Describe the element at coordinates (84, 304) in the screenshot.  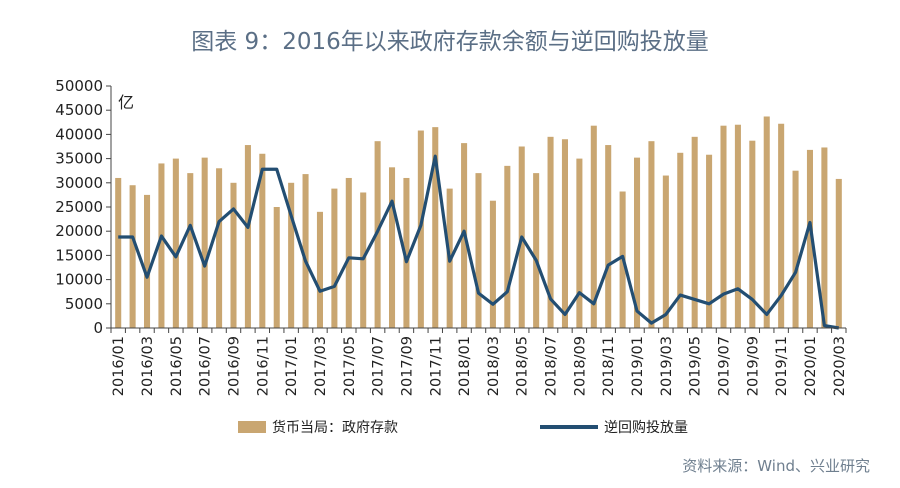
I see `y-tick-label: 5000` at that location.